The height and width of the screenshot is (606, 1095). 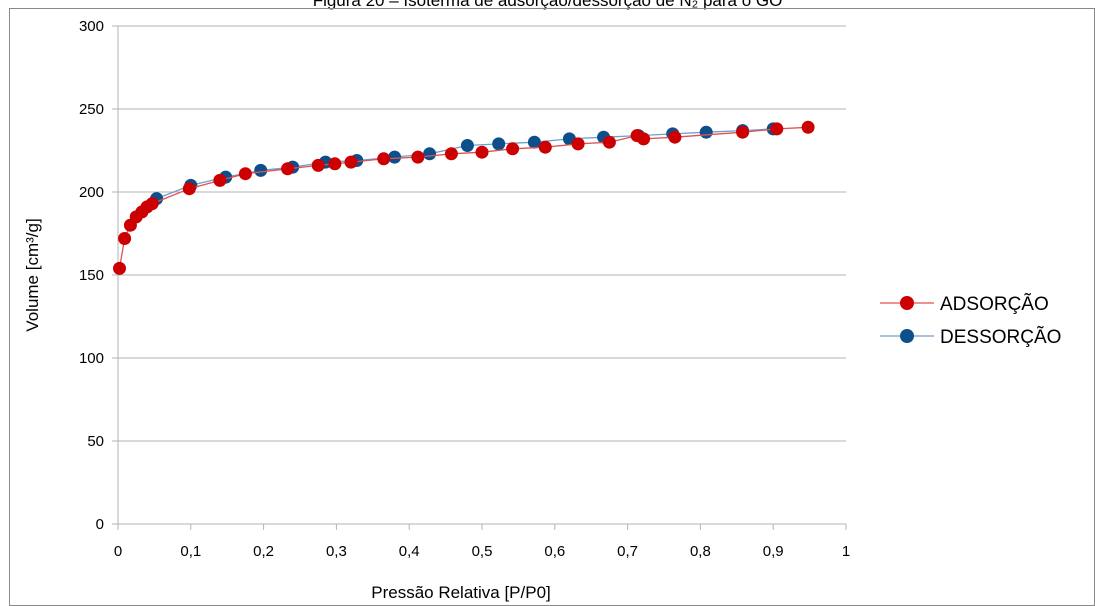 I want to click on y-axis-label: Volume [cm³/g], so click(x=32, y=274).